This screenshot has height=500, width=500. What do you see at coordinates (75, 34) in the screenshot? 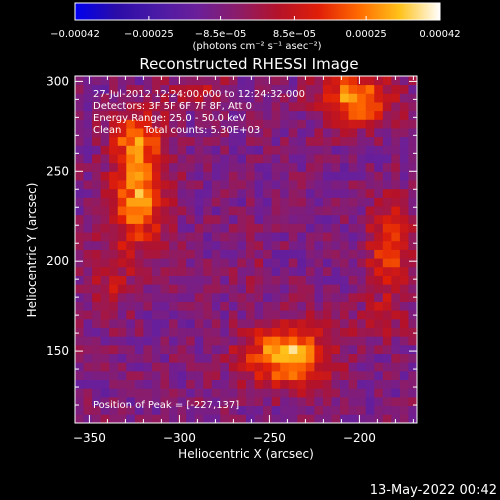
I see `colorbar-tick-label: −0.00042` at bounding box center [75, 34].